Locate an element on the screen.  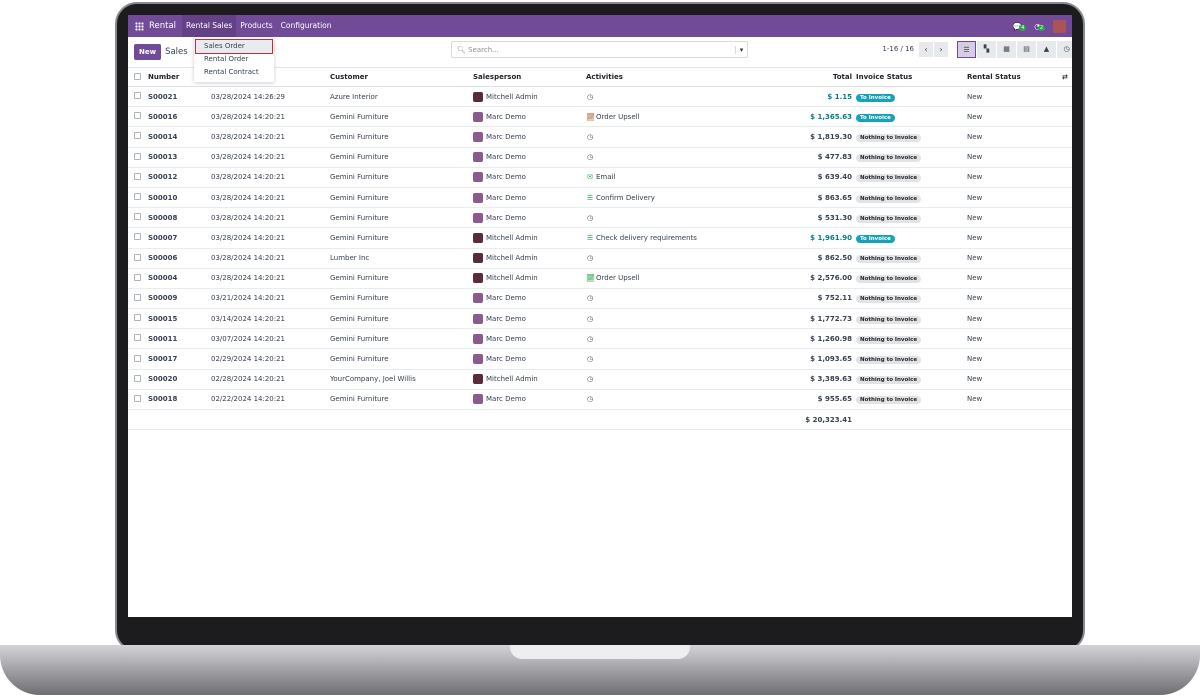
upsell-icon-green: 📈︎ is located at coordinates (590, 278).